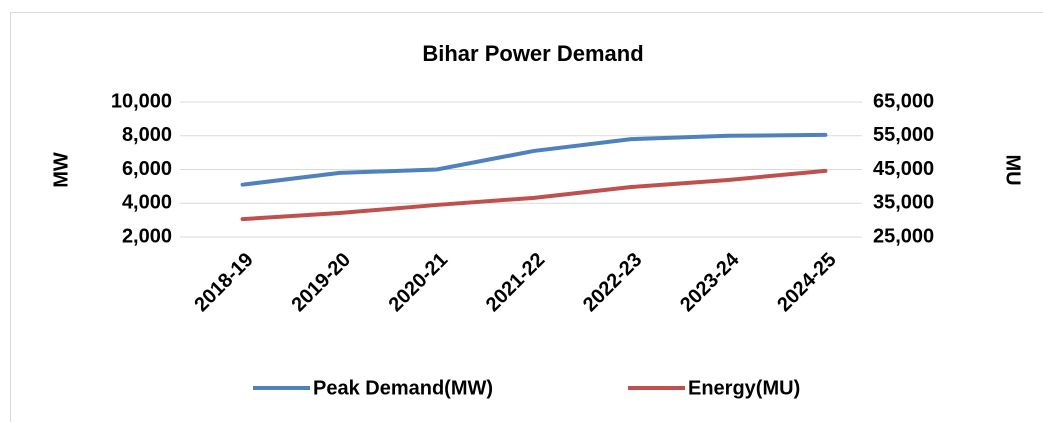 The height and width of the screenshot is (422, 1043). What do you see at coordinates (147, 236) in the screenshot?
I see `y-tick-label: 2,000` at bounding box center [147, 236].